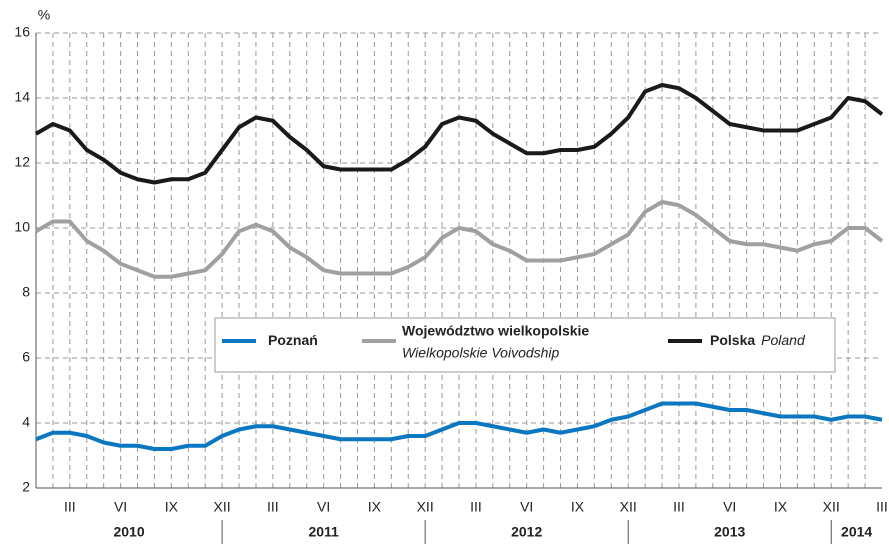  I want to click on year-label: 2011, so click(323, 532).